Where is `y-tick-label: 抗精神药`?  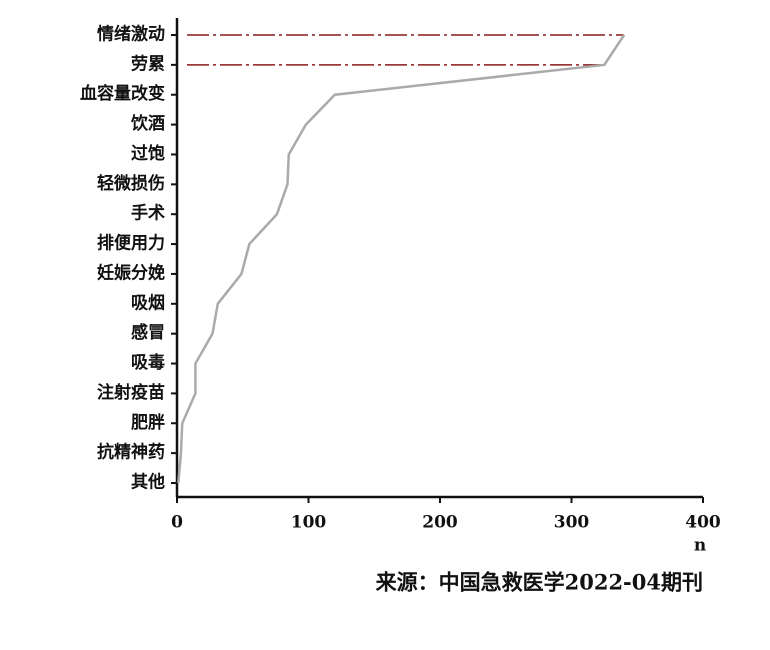
y-tick-label: 抗精神药 is located at coordinates (131, 452).